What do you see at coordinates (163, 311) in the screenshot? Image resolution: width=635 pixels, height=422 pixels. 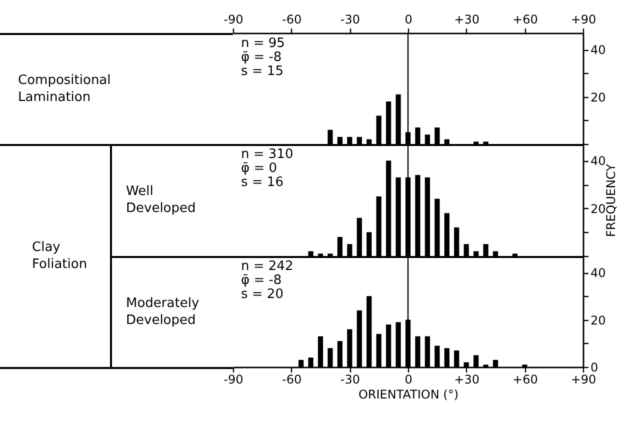 I see `text: Moderately Developed` at bounding box center [163, 311].